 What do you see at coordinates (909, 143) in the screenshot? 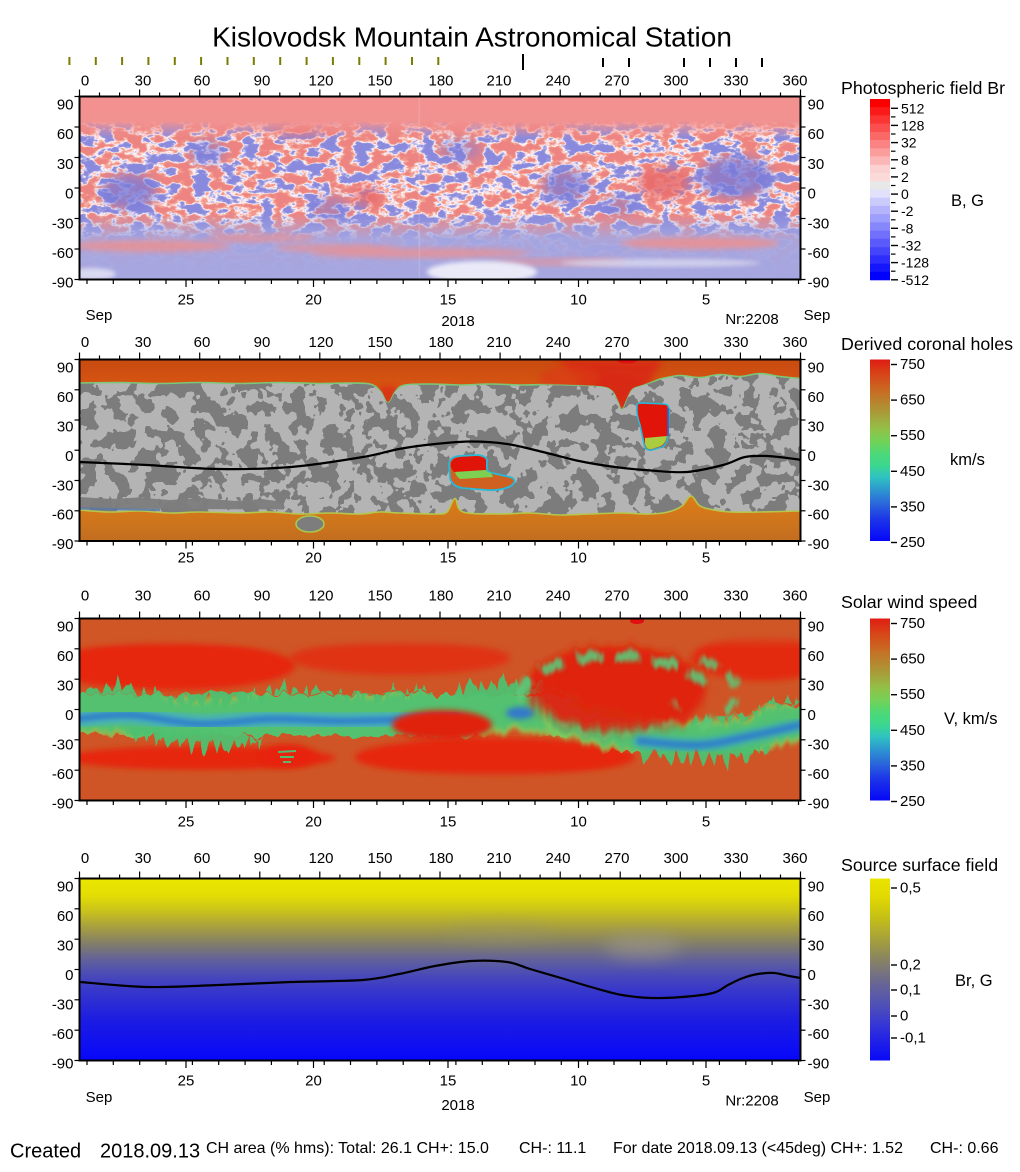
I see `svg-text: 32` at bounding box center [909, 143].